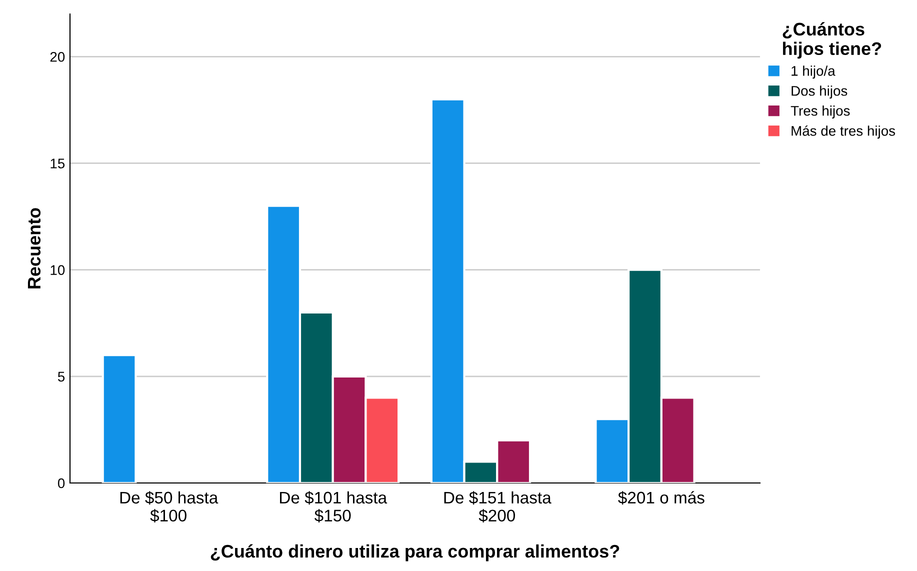 This screenshot has height=571, width=917. Describe the element at coordinates (832, 40) in the screenshot. I see `legend-title: ¿Cuántos hijos tiene?` at that location.